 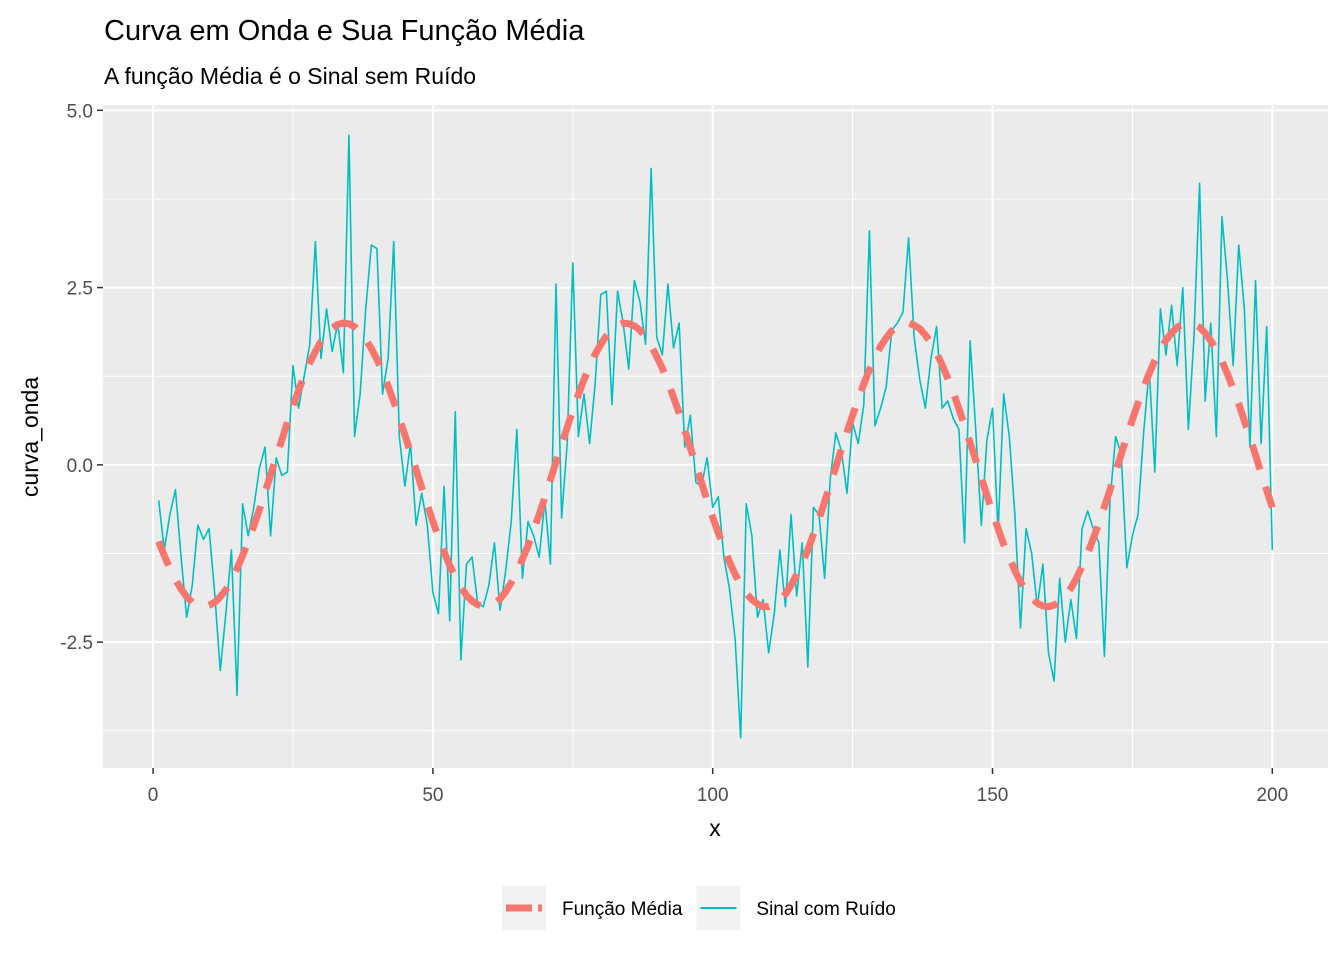 I want to click on x-axis-title: x, so click(x=715, y=828).